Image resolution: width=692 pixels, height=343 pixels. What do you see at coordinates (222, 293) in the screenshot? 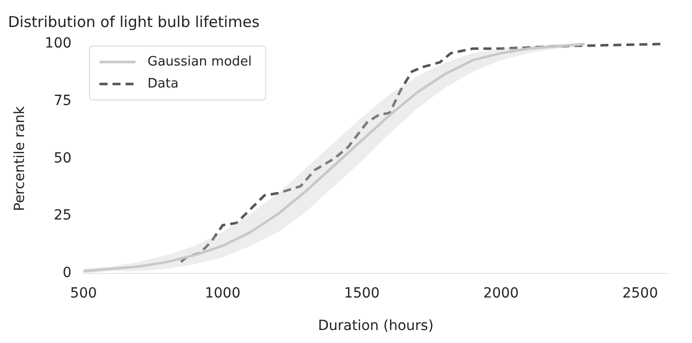
I see `x-tick-label: 1000` at bounding box center [222, 293].